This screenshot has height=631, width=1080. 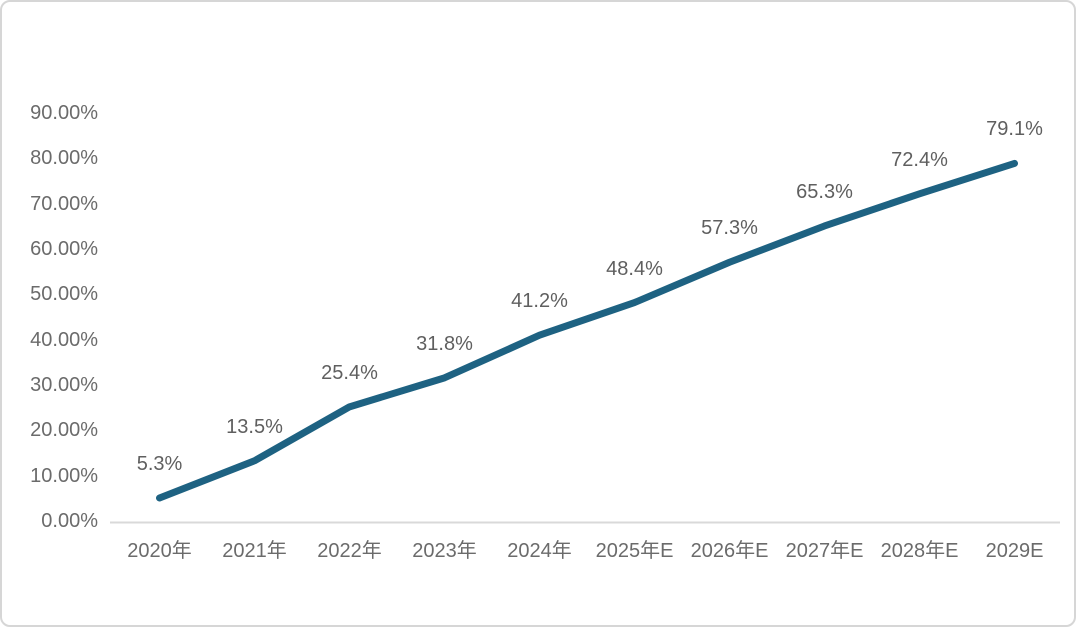 I want to click on x-axis-tick-label: 2021年, so click(x=254, y=551).